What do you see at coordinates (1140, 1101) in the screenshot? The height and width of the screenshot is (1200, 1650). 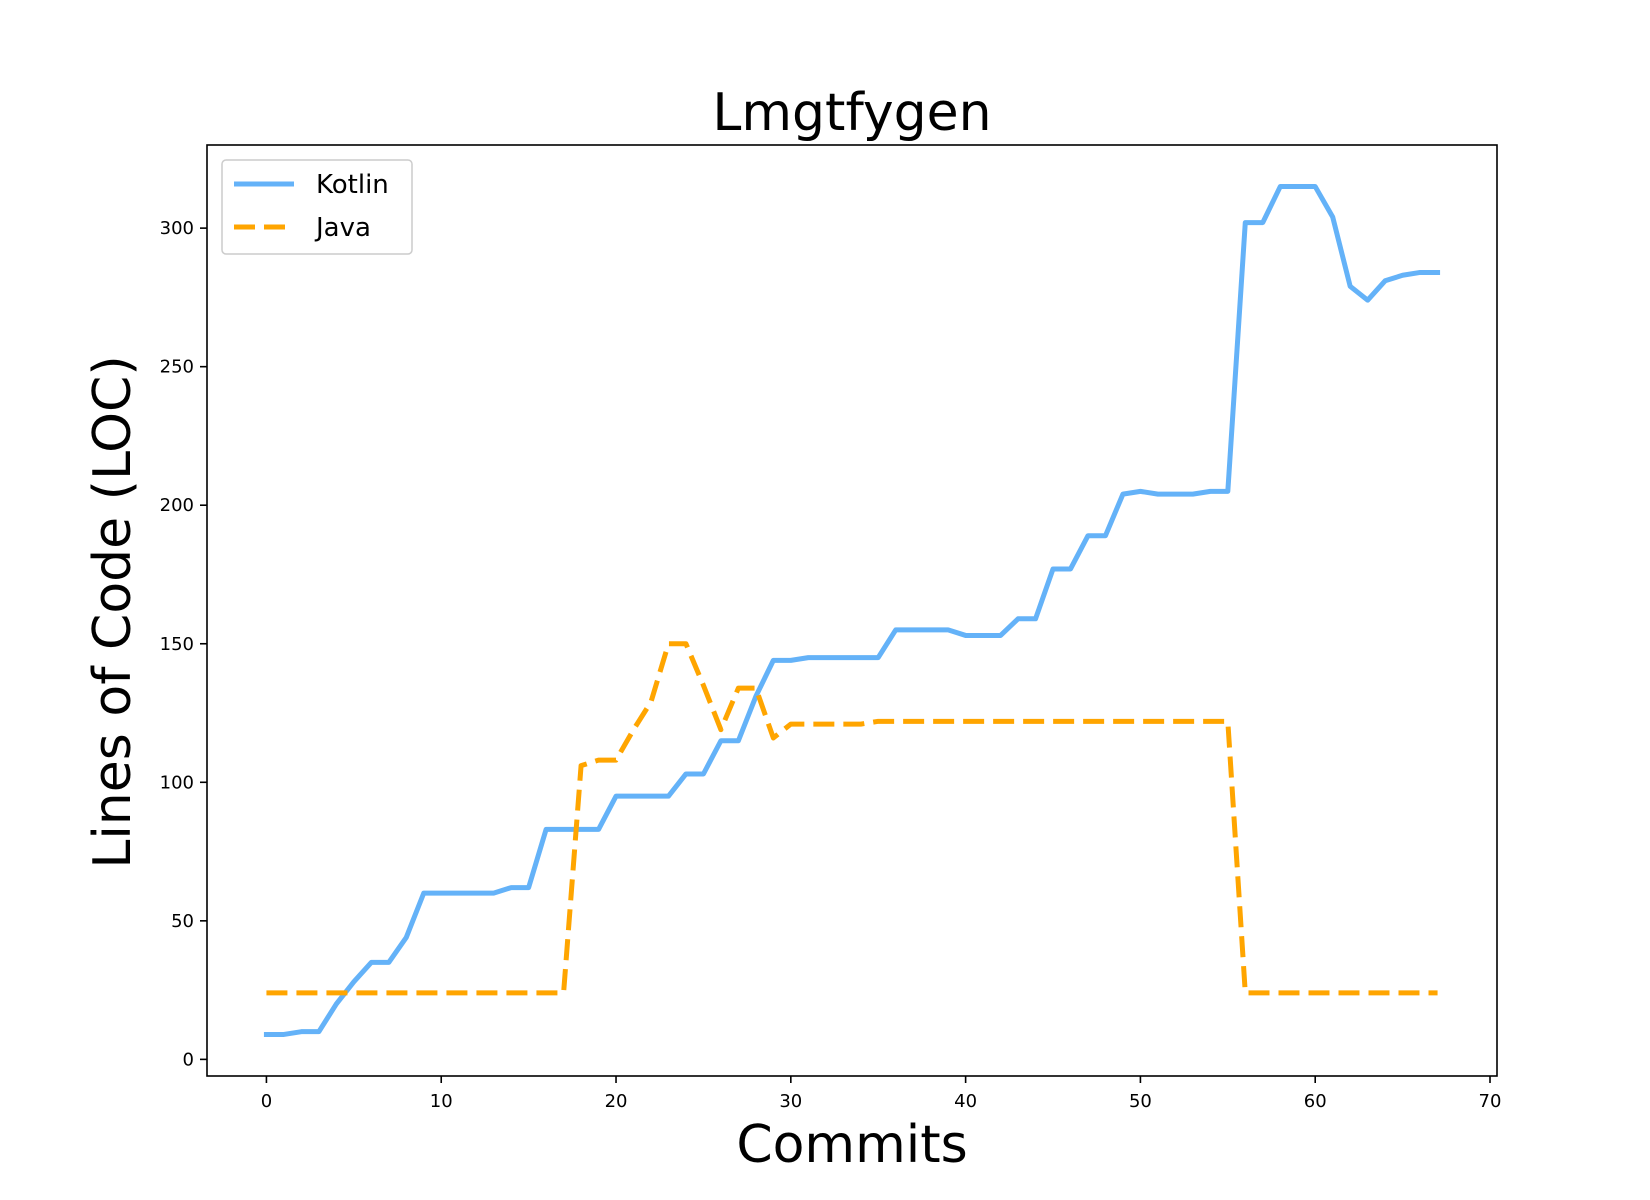 I see `x-tick-label: 50` at bounding box center [1140, 1101].